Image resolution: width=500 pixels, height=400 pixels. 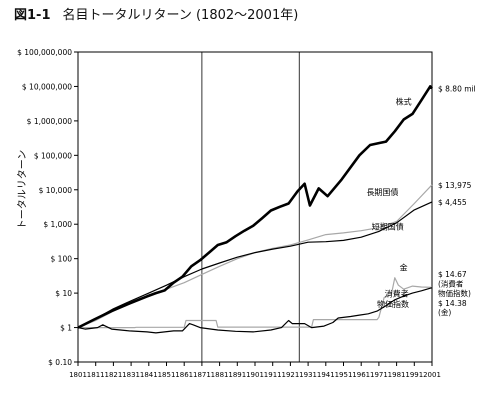 What do you see at coordinates (455, 185) in the screenshot?
I see `end-value-label: $ 13,975` at bounding box center [455, 185].